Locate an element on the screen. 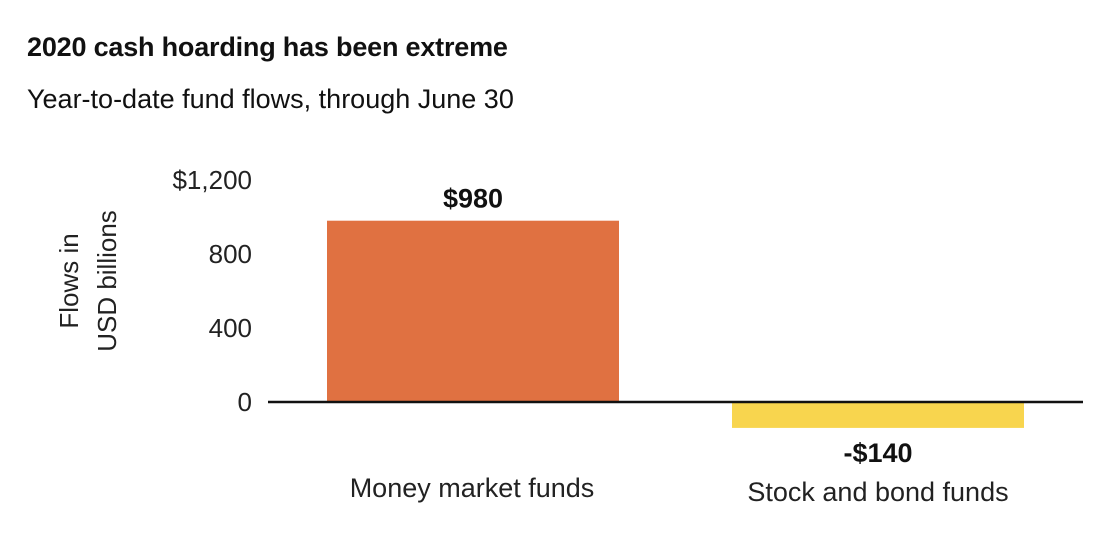 The image size is (1120, 556). chart-title: 2020 cash hoarding has been extreme is located at coordinates (267, 47).